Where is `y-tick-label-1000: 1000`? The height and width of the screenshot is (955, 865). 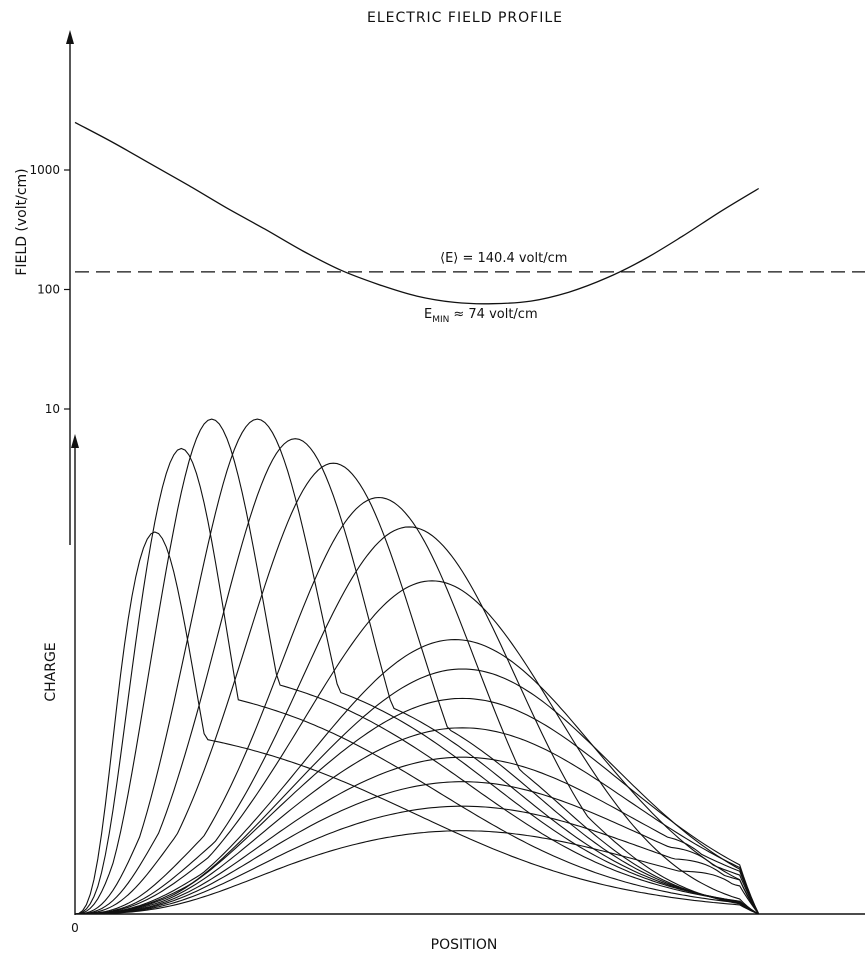
y-tick-label-1000: 1000 is located at coordinates (44, 170).